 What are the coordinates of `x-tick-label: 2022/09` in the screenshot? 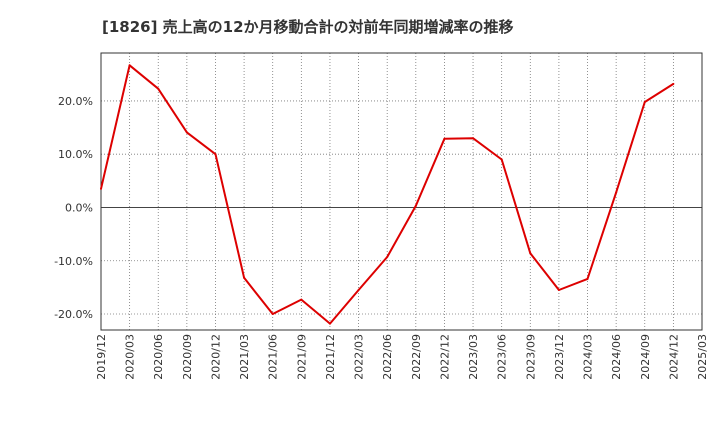 It's located at (416, 357).